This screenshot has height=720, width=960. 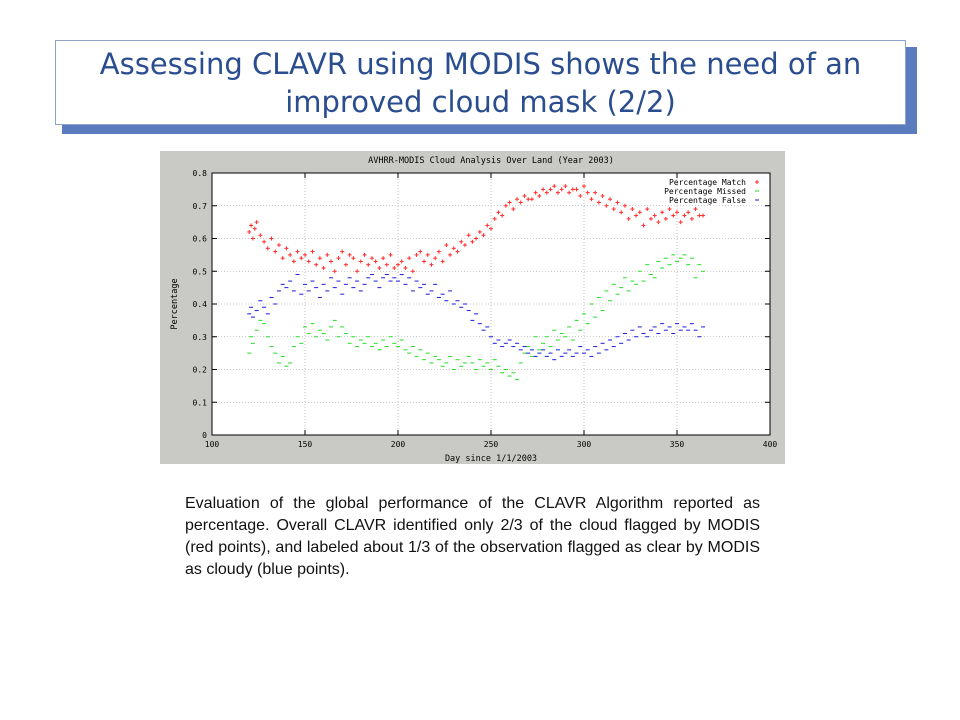 What do you see at coordinates (305, 444) in the screenshot?
I see `x-tick-label: 150` at bounding box center [305, 444].